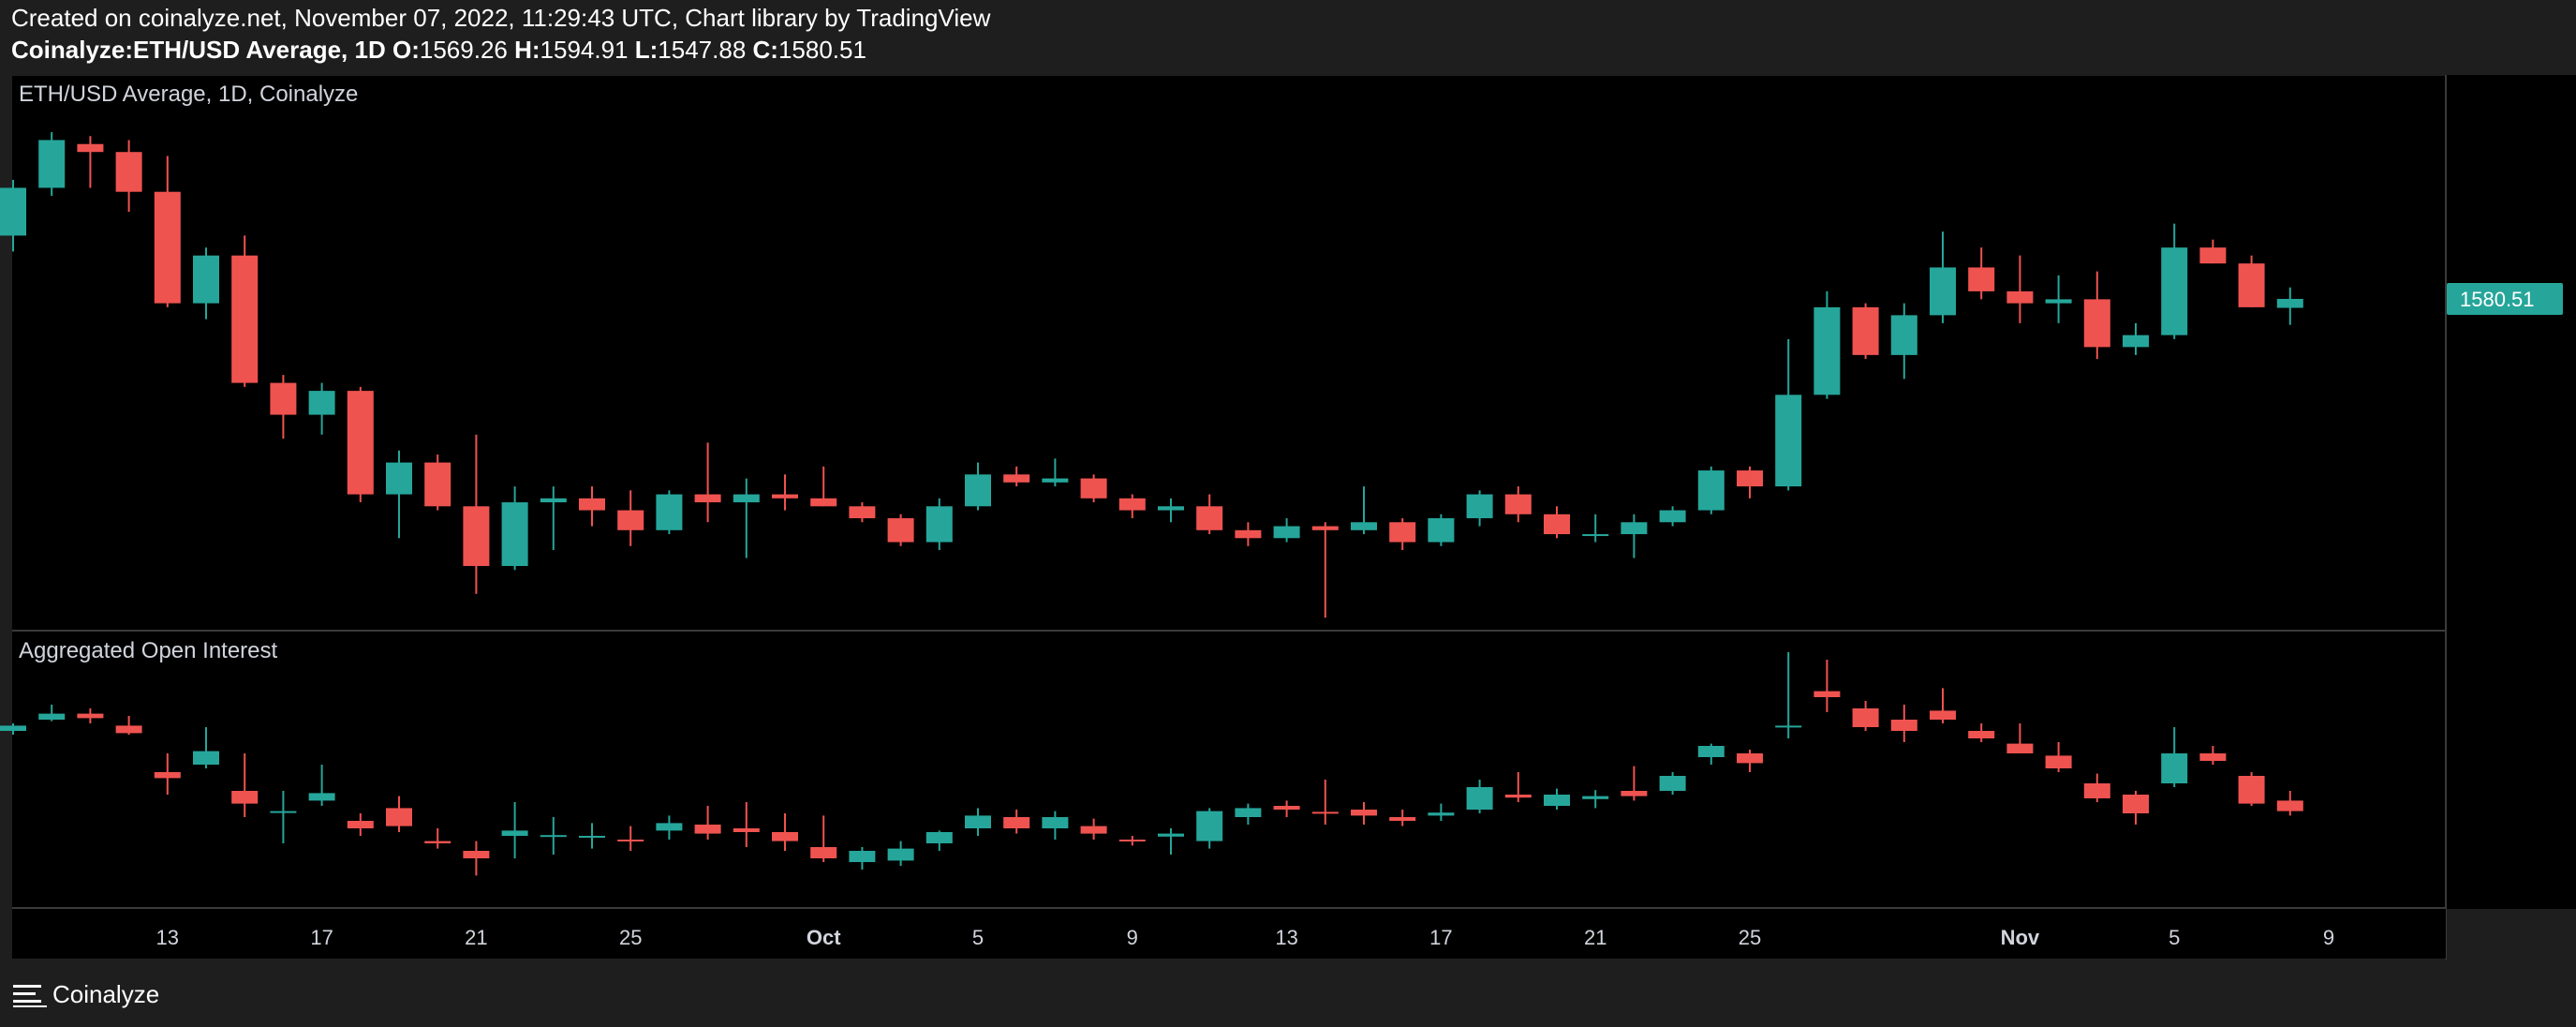  What do you see at coordinates (2497, 299) in the screenshot?
I see `last-price-label: 1580.51` at bounding box center [2497, 299].